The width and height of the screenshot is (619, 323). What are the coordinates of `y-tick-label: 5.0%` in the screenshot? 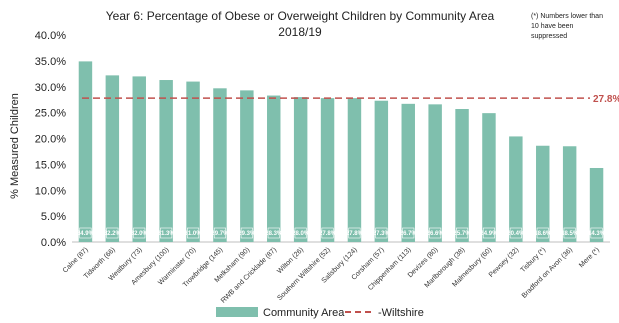 It's located at (53, 217).